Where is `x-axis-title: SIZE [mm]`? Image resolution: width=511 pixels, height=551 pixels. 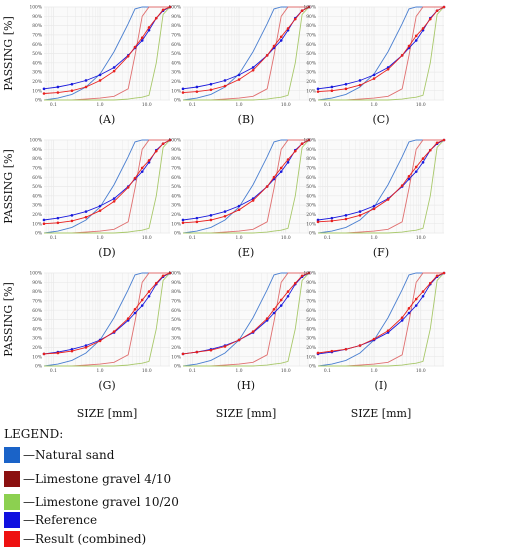 x-axis-title: SIZE [mm] is located at coordinates (246, 413).